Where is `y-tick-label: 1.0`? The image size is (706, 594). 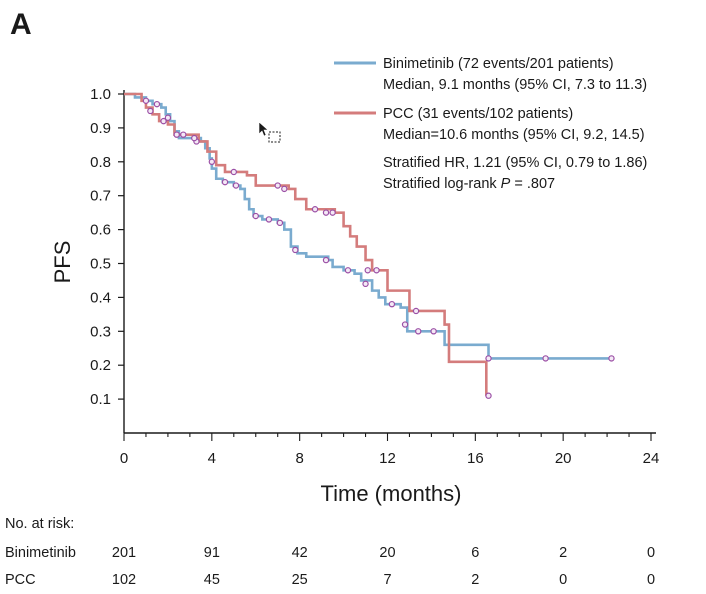
y-tick-label: 1.0 is located at coordinates (100, 94).